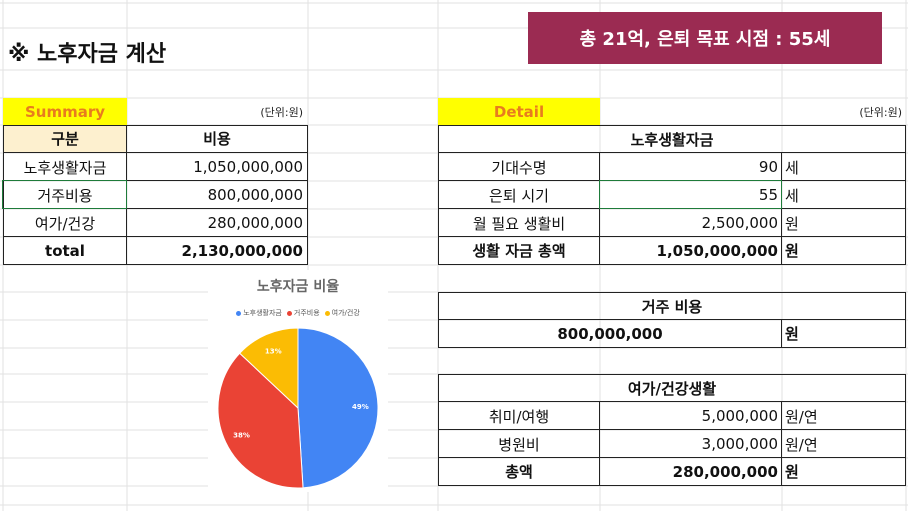 This screenshot has height=511, width=908. Describe the element at coordinates (739, 444) in the screenshot. I see `leisure-row-value: 3,000,000` at that location.